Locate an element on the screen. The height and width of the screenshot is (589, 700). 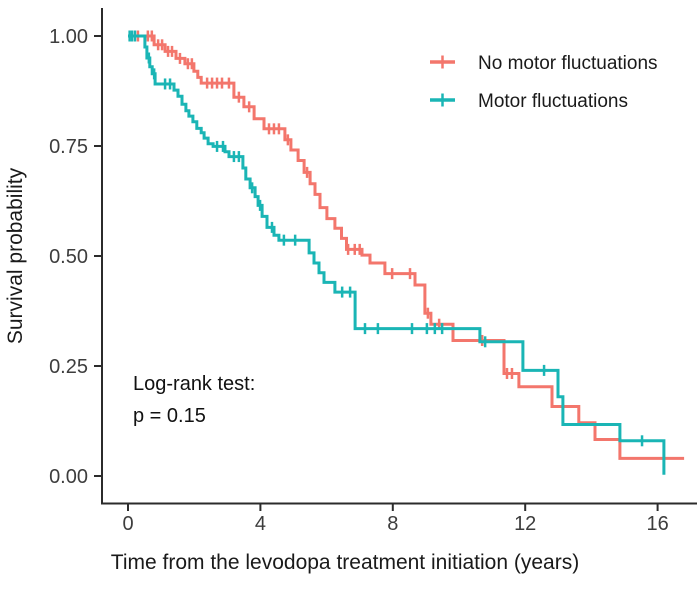
x-tick-label: 12 is located at coordinates (525, 524).